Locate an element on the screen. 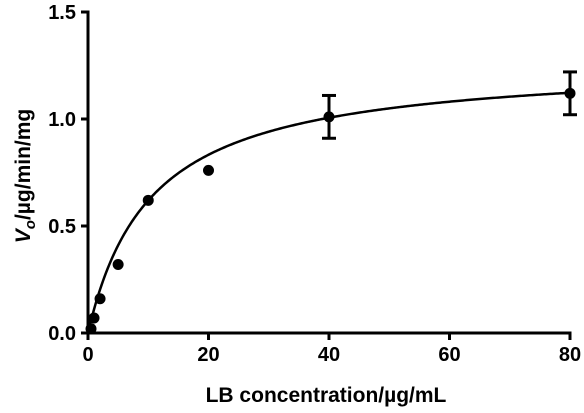  y-axis-title-subscript: o is located at coordinates (30, 224).